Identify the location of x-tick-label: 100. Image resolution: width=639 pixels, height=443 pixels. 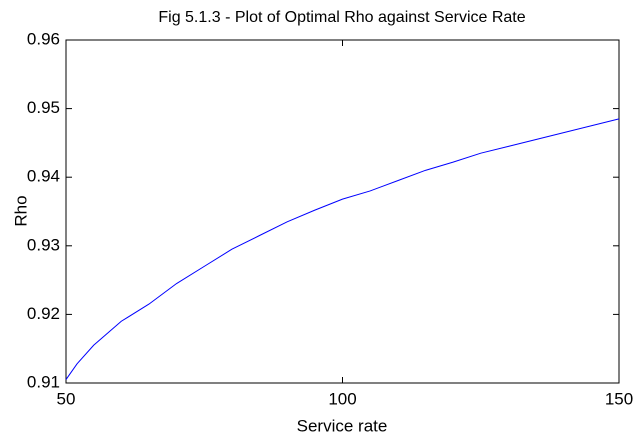
(342, 398).